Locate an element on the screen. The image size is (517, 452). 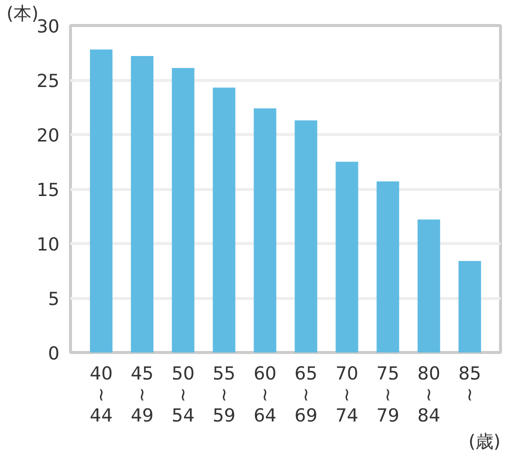
y-axis-title: (本) is located at coordinates (22, 14).